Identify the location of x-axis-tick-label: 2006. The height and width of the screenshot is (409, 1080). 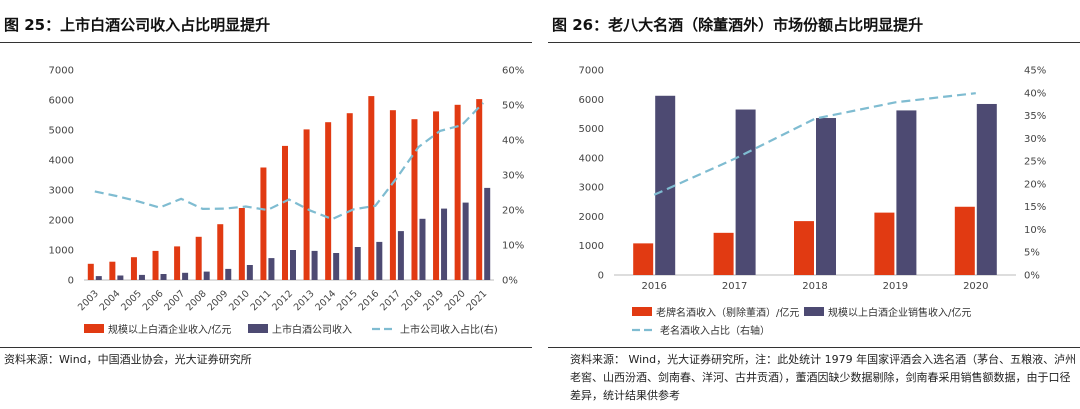
(153, 300).